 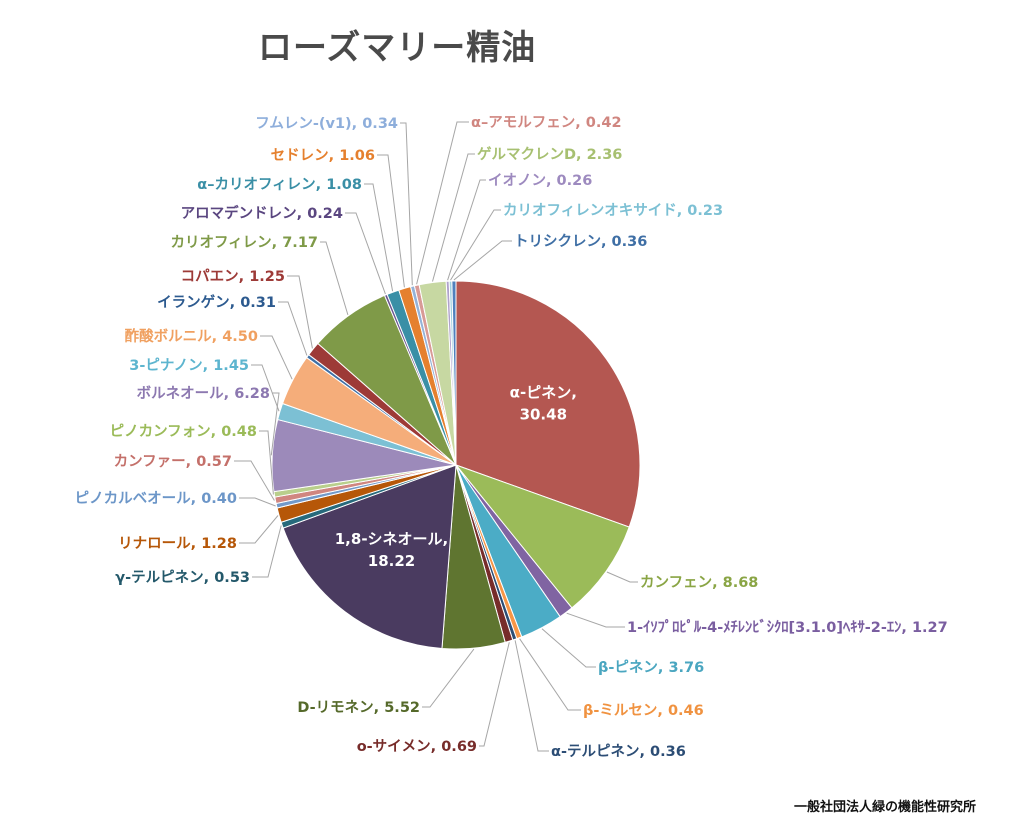 I want to click on slice-label-3: β-ピネン, 3.76, so click(x=651, y=667).